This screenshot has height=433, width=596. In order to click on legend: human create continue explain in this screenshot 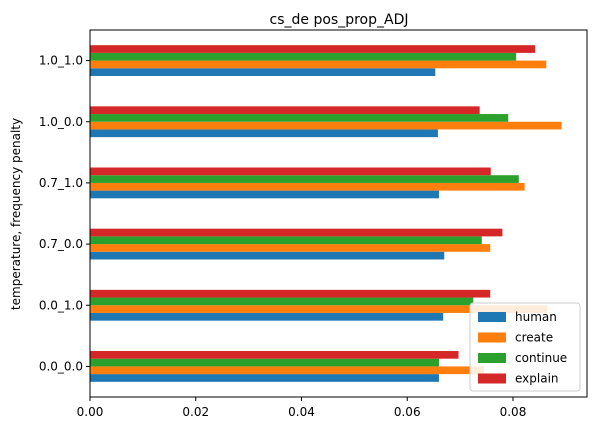, I will do `click(525, 347)`.